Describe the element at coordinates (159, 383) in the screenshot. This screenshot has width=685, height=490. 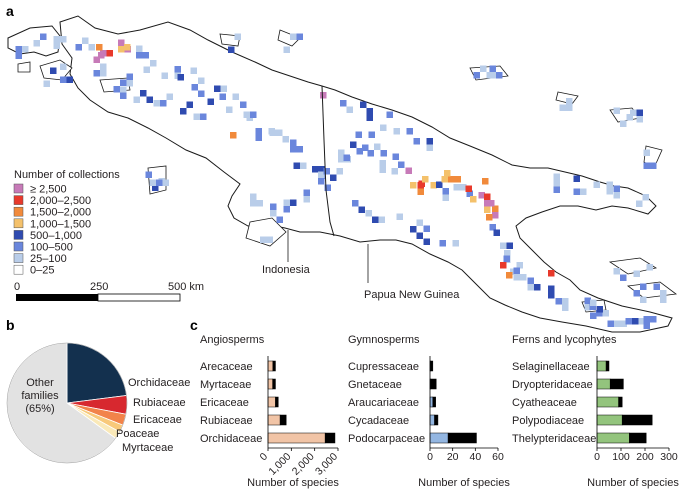
I see `pie-slice-label: Orchidaceae` at that location.